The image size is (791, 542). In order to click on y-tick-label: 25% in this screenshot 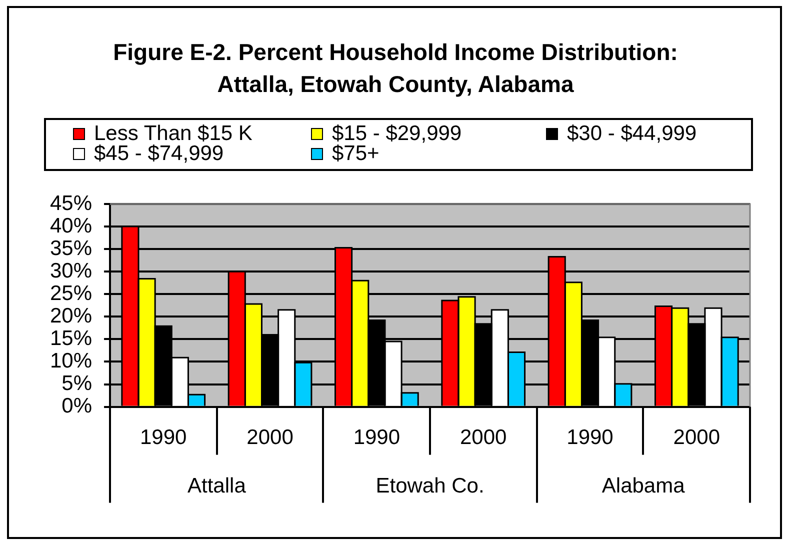, I will do `click(71, 293)`.